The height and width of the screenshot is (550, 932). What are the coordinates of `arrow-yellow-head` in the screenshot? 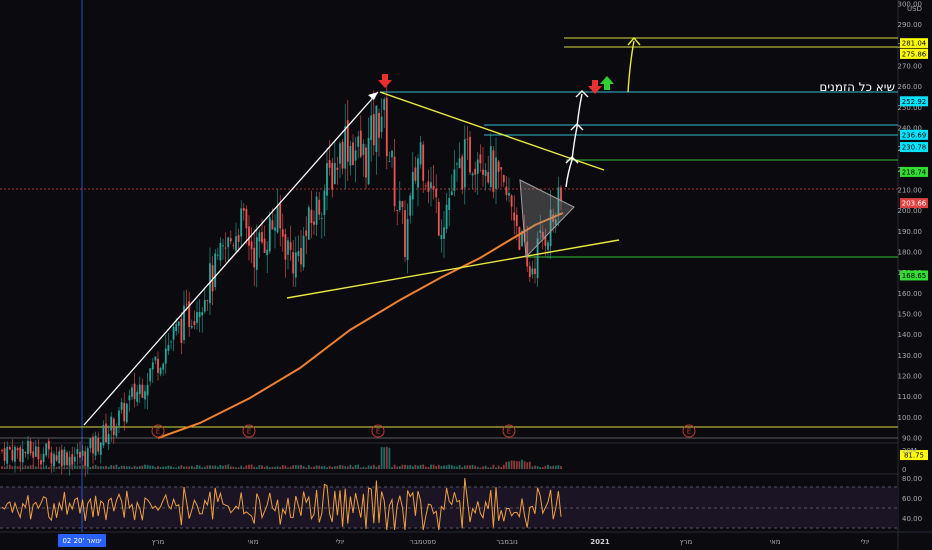 It's located at (634, 41).